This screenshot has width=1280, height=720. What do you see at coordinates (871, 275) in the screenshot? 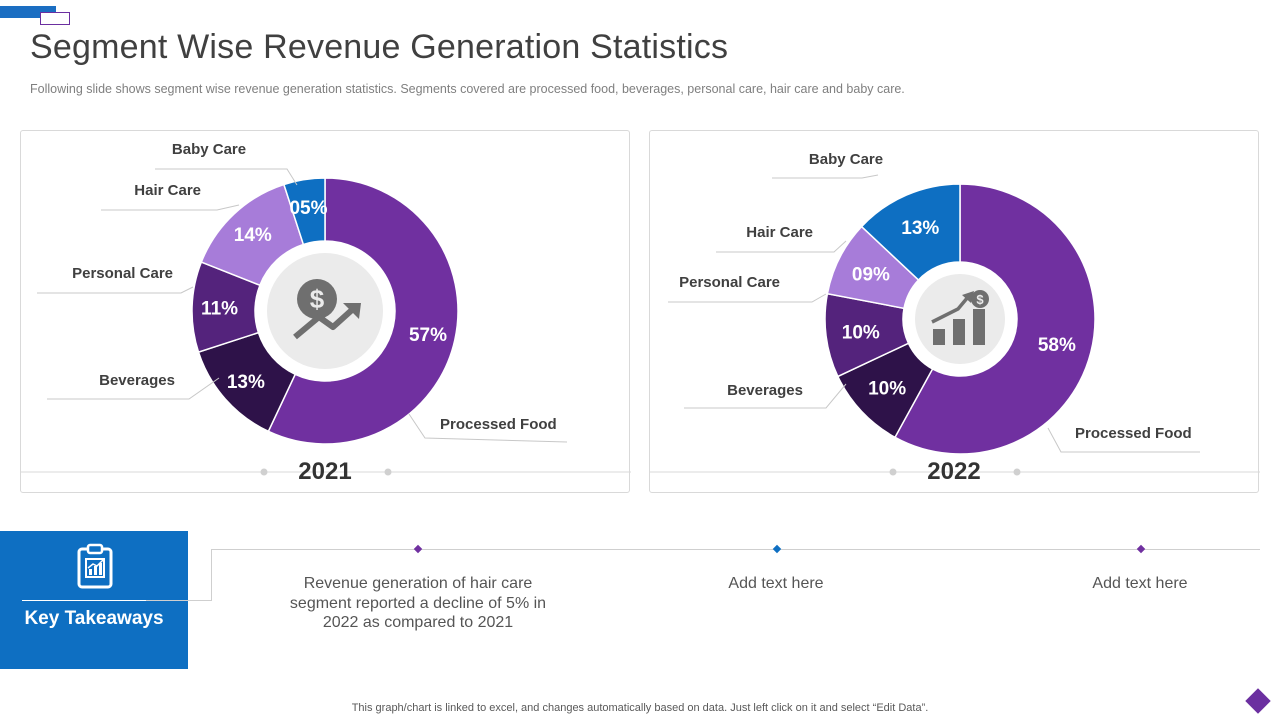
I see `slice-value-label: 09%` at bounding box center [871, 275].